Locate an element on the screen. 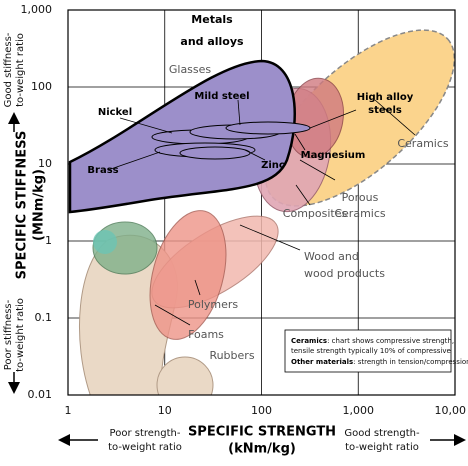  region-label: Glasses is located at coordinates (190, 69).